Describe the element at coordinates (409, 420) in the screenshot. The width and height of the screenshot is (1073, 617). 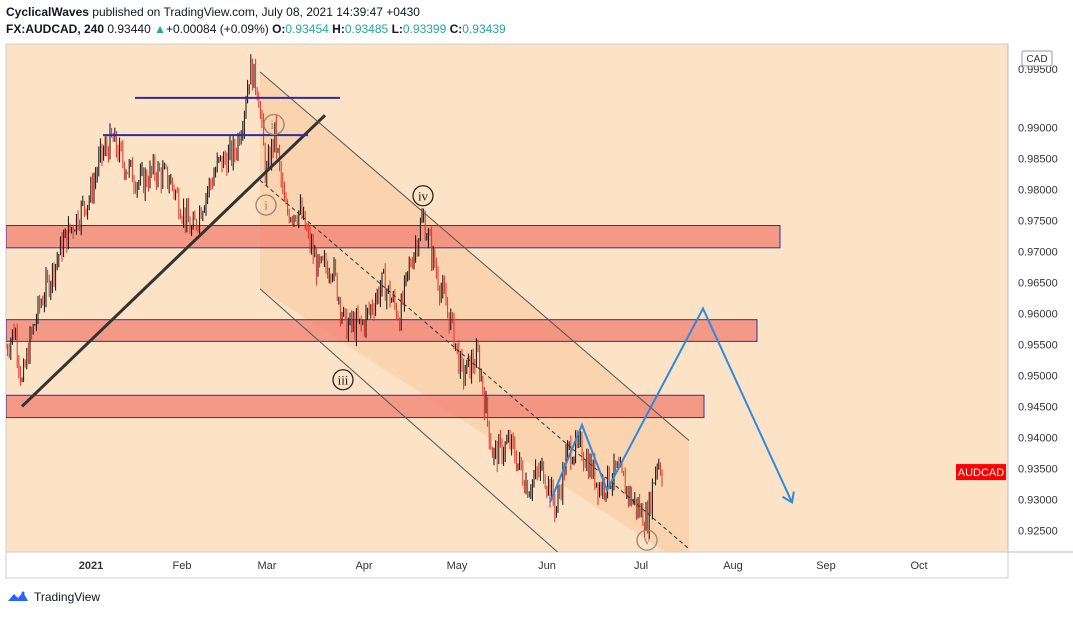
I see `channel-lower` at that location.